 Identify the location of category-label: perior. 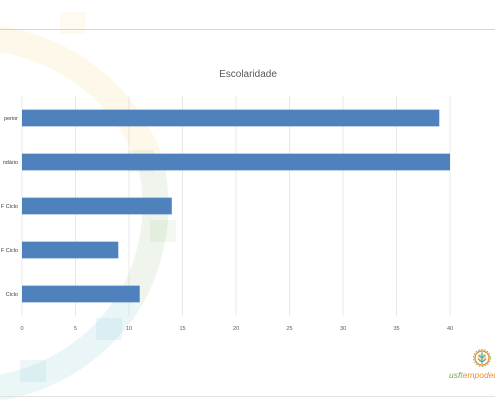
(11, 119).